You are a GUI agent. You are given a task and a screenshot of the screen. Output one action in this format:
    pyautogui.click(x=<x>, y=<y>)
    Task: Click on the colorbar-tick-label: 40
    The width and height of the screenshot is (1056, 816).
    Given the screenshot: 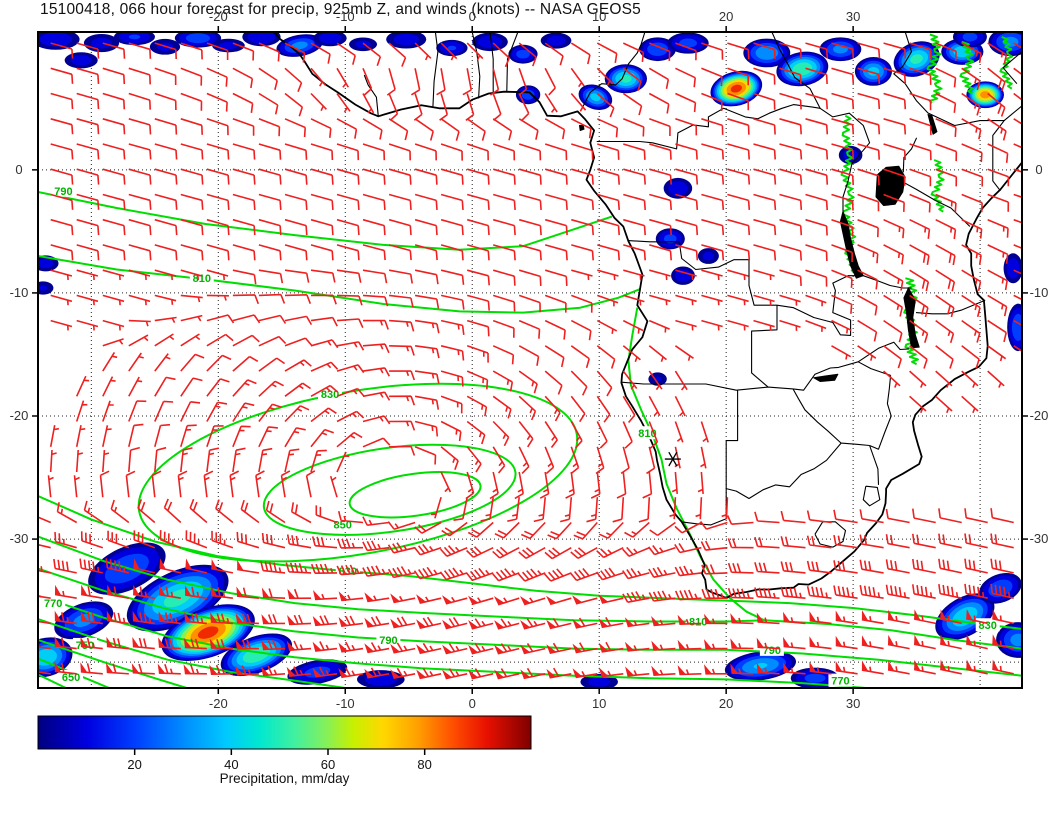 What is the action you would take?
    pyautogui.click(x=231, y=764)
    